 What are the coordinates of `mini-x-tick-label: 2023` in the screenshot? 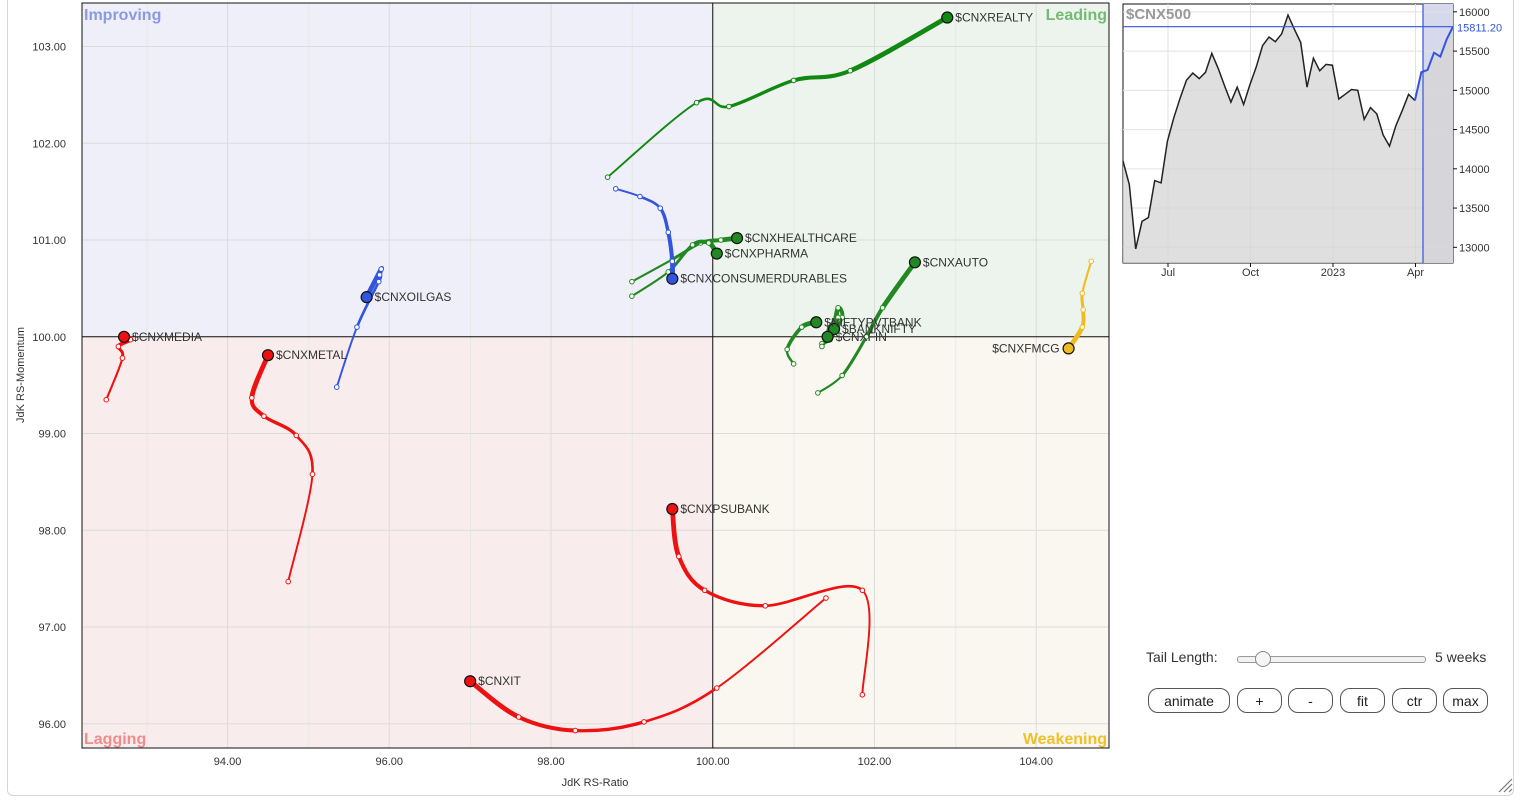 It's located at (1333, 273).